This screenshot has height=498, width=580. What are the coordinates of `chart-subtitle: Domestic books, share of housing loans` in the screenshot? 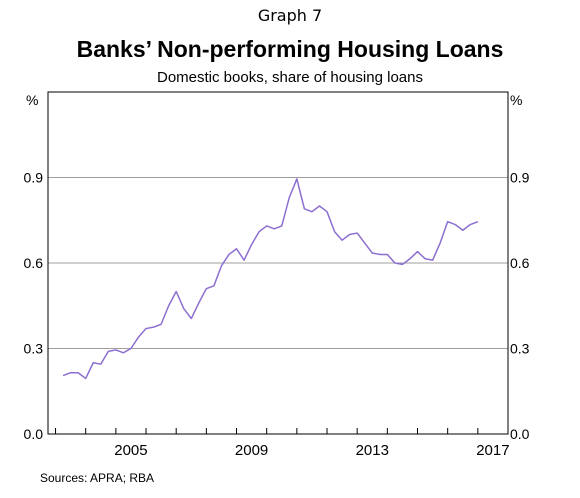 It's located at (290, 77).